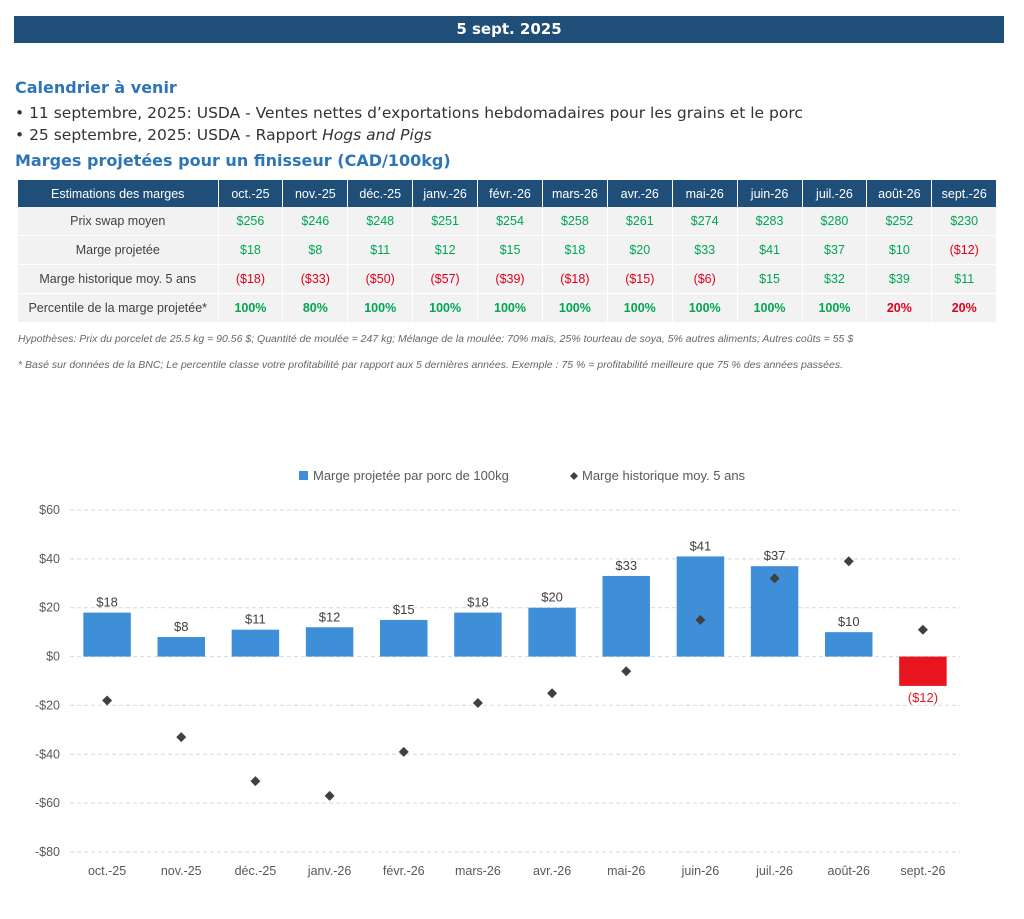 The height and width of the screenshot is (919, 1024). What do you see at coordinates (770, 221) in the screenshot?
I see `table-cell: $283` at bounding box center [770, 221].